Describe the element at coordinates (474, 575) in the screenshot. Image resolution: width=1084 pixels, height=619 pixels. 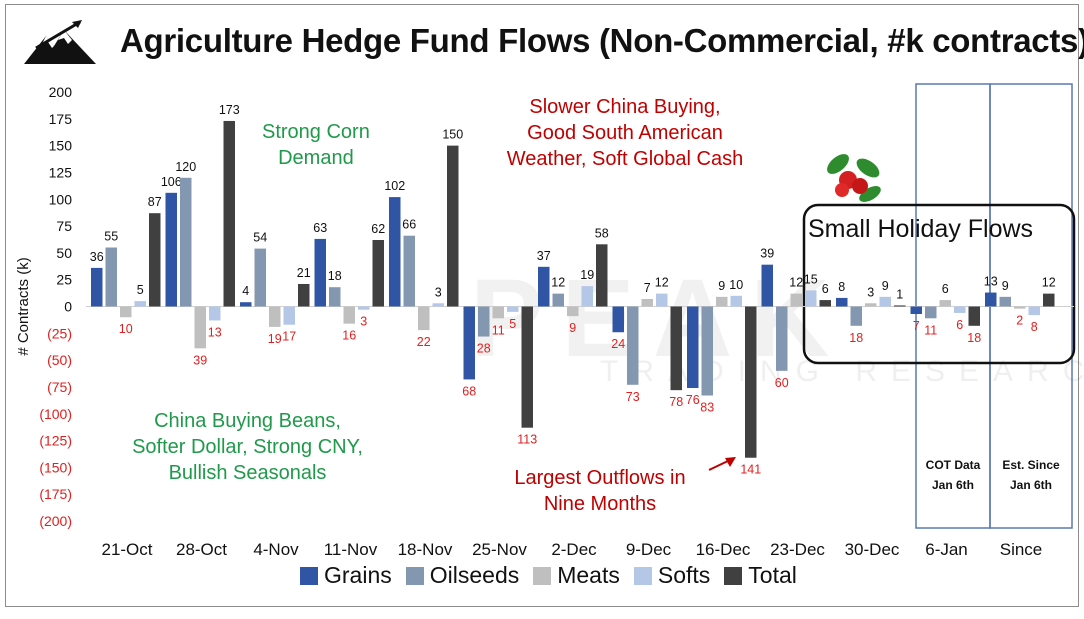
I see `legend-label: Oilseeds` at that location.